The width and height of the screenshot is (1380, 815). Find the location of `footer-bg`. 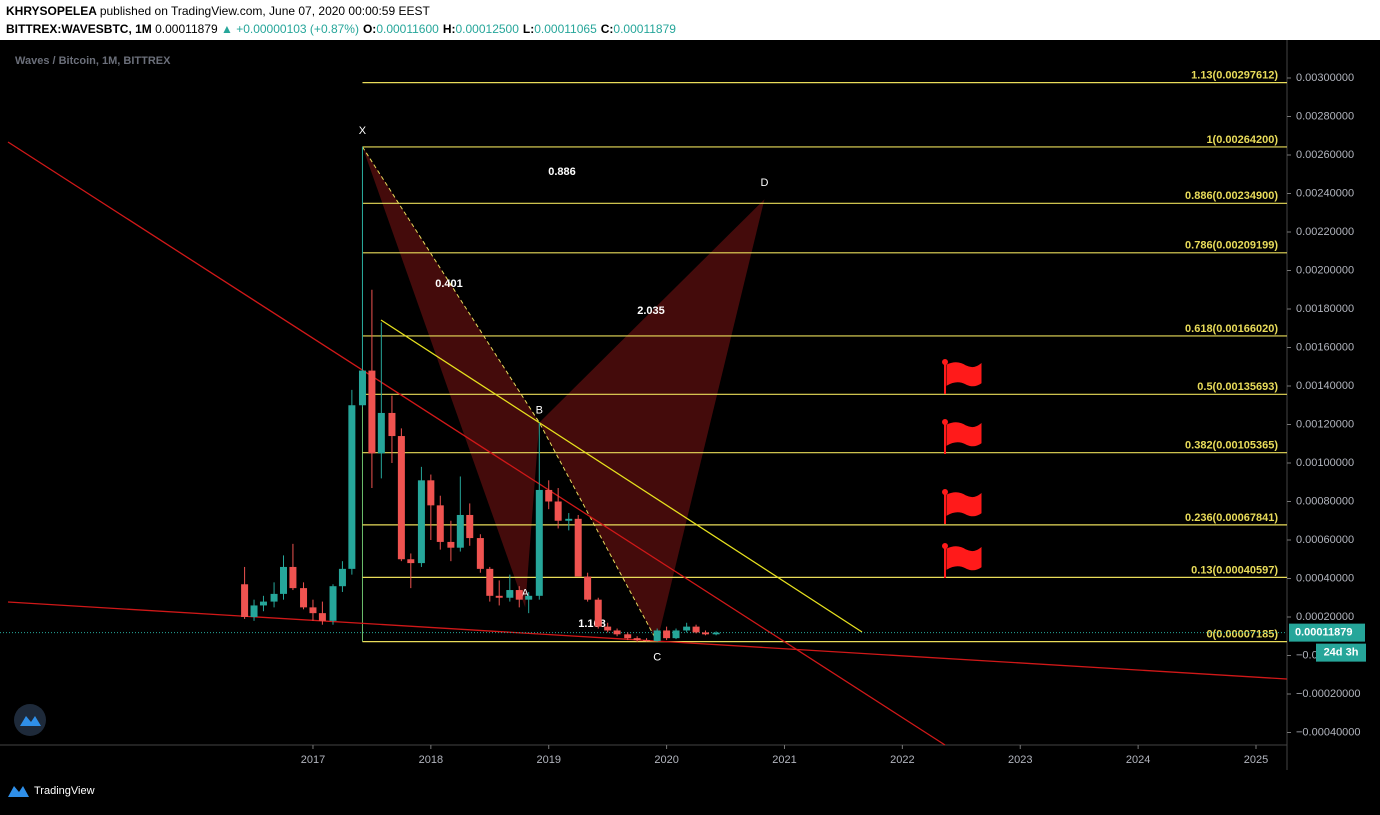

footer-bg is located at coordinates (690, 790).